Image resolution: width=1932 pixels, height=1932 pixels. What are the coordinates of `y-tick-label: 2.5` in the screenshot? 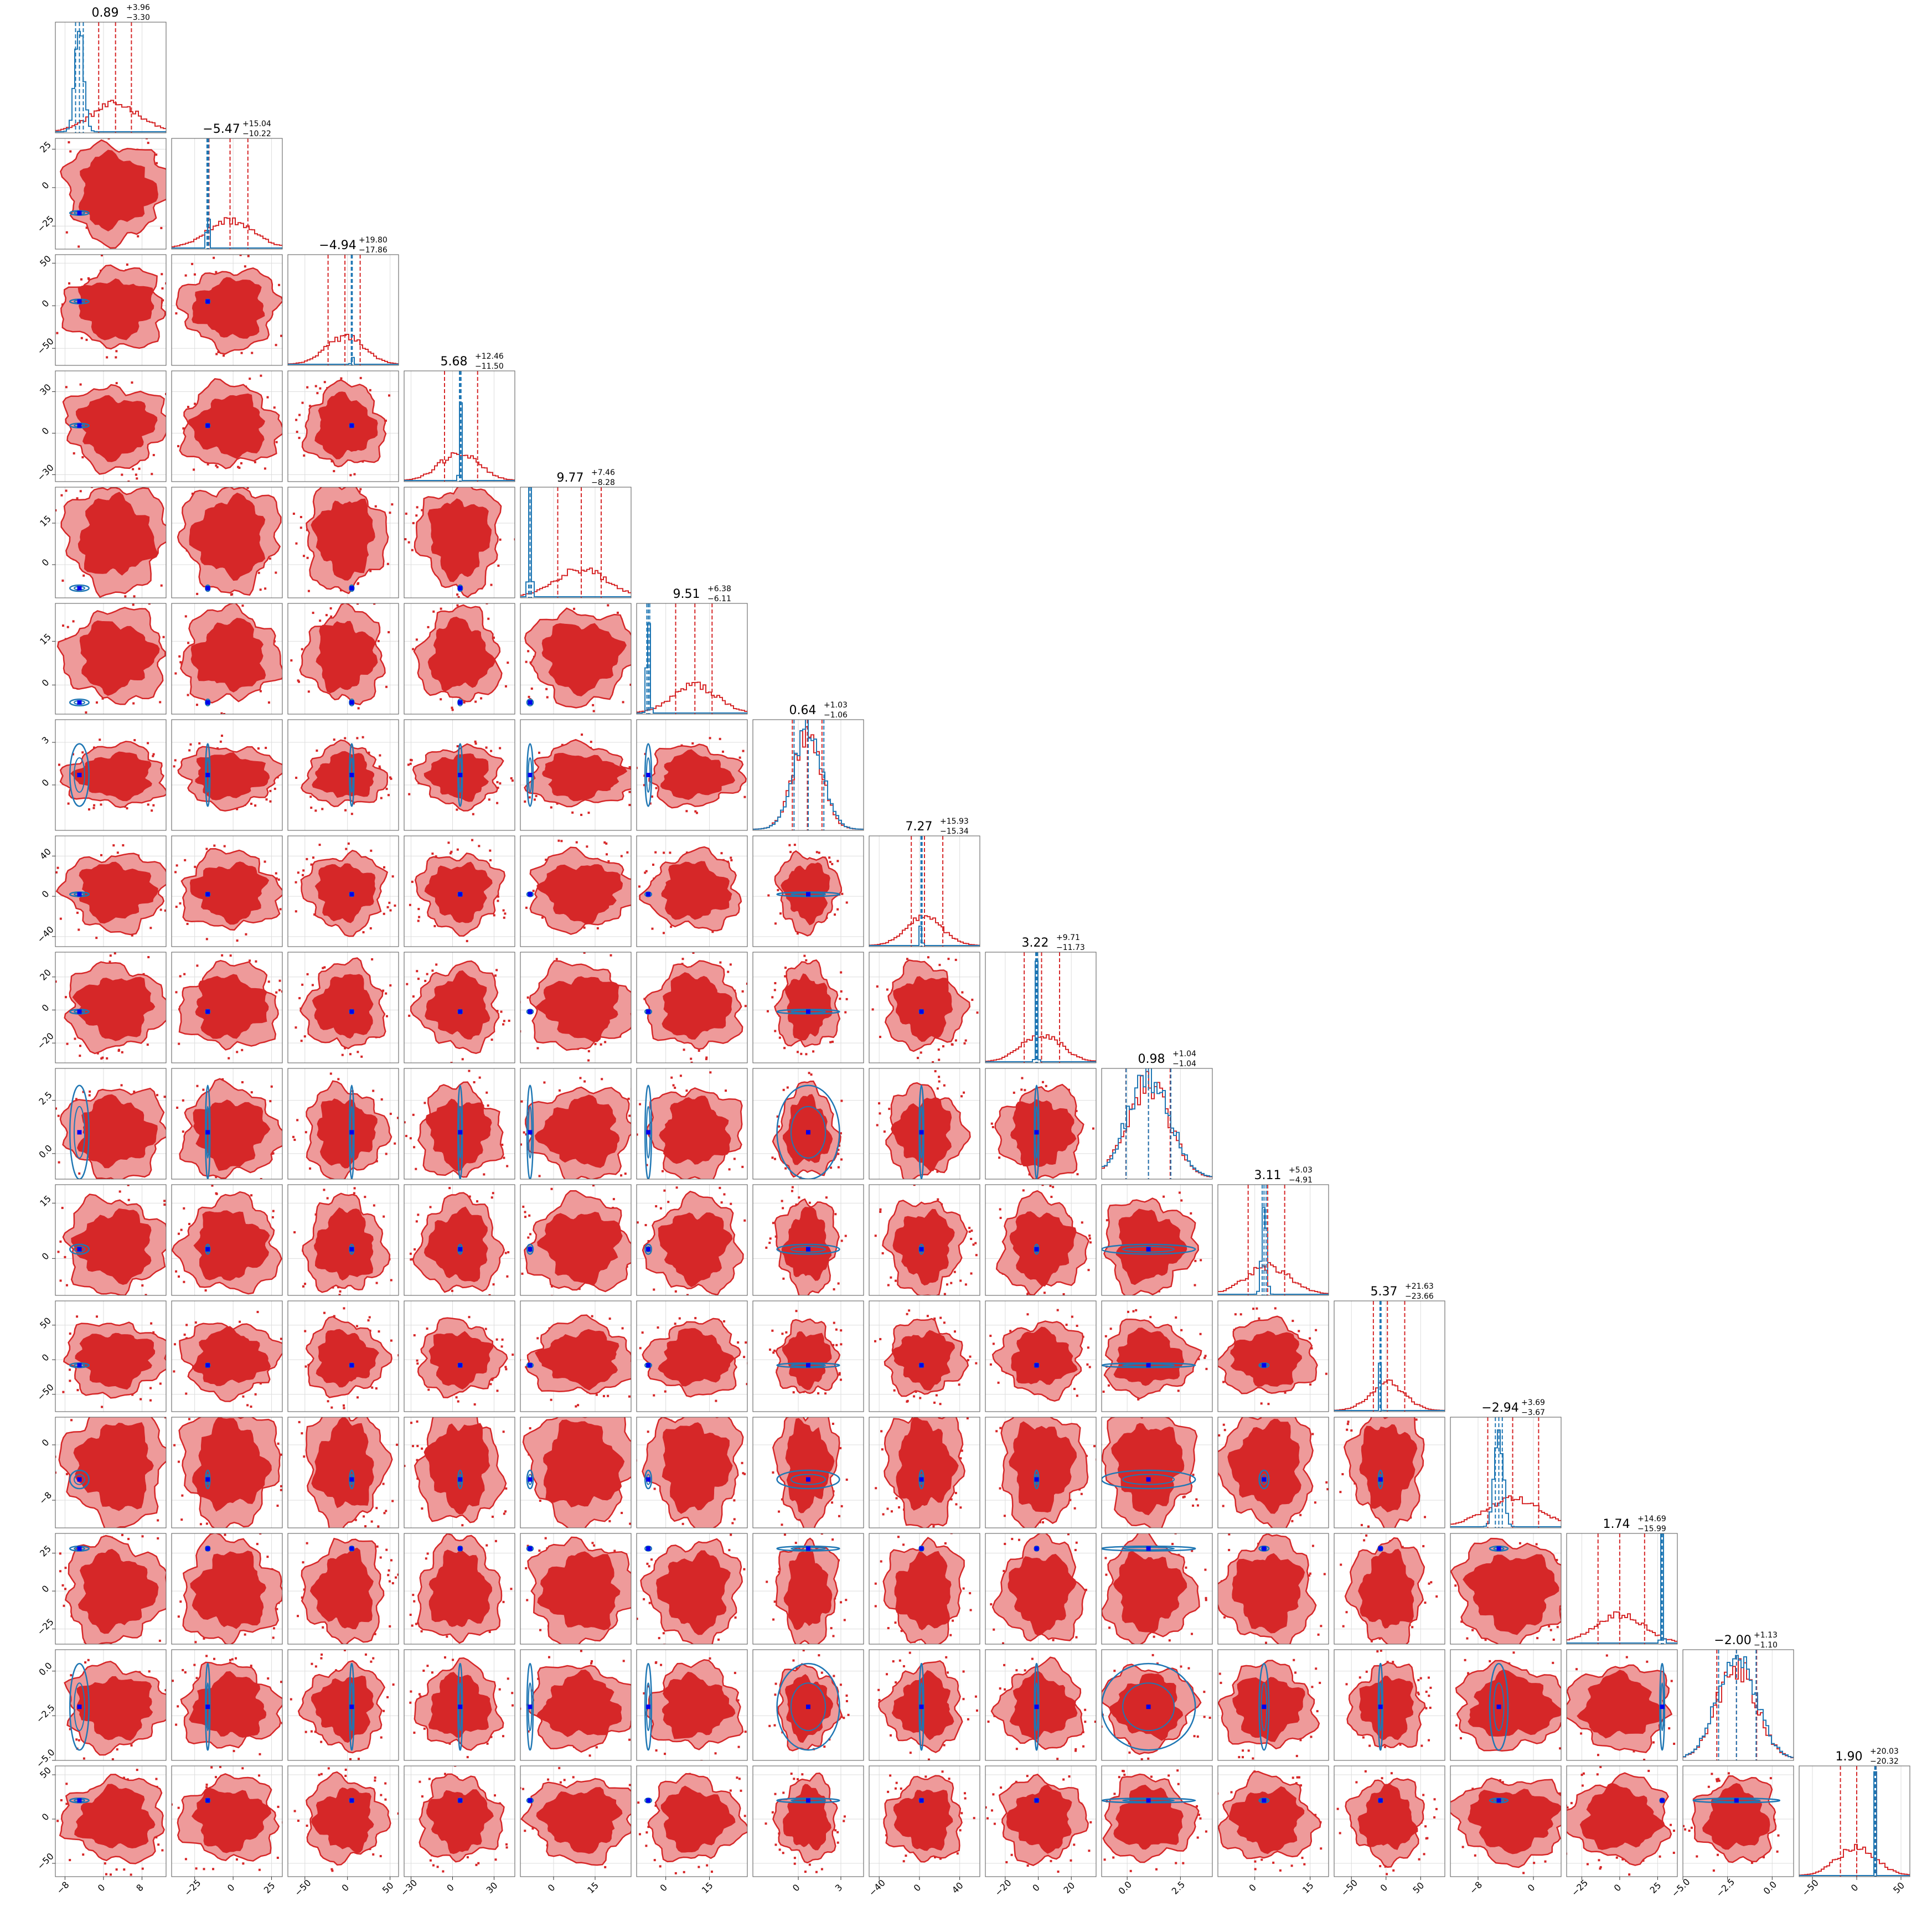 It's located at (45, 1098).